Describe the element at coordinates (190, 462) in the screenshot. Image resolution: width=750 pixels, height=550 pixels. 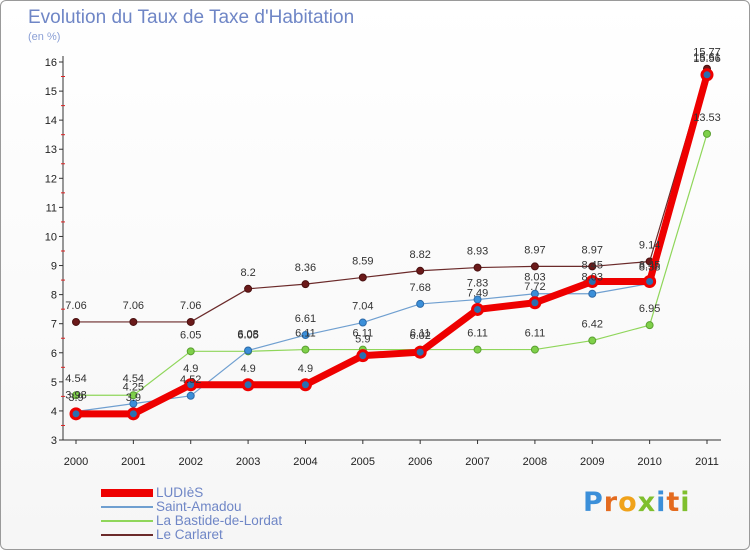
I see `x-tick-label: 2002` at that location.